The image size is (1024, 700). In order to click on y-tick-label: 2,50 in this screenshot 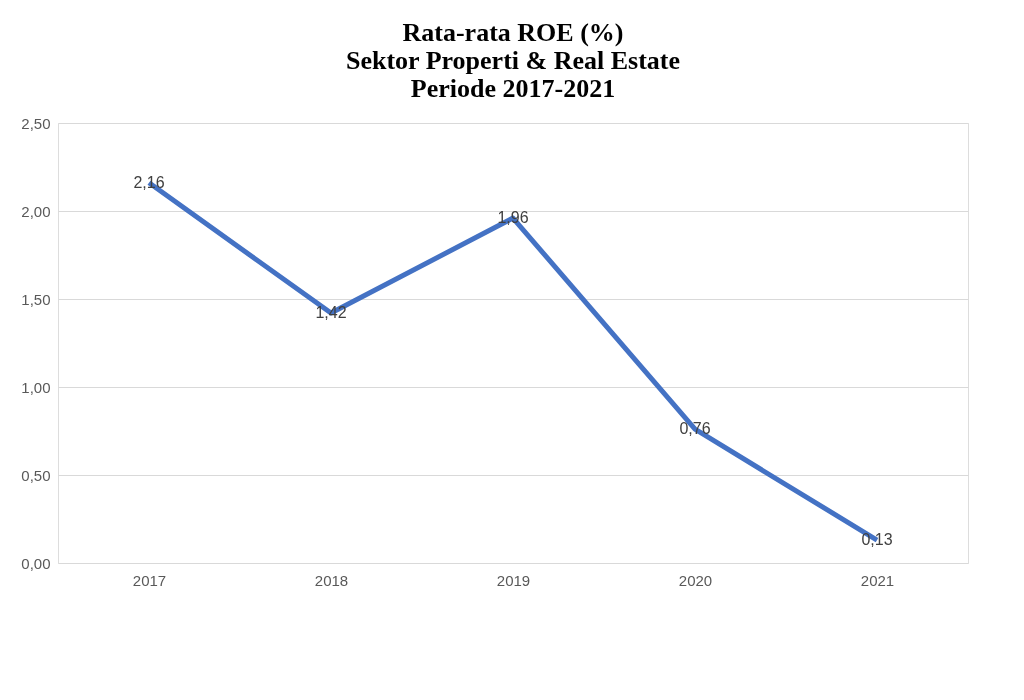, I will do `click(36, 123)`.